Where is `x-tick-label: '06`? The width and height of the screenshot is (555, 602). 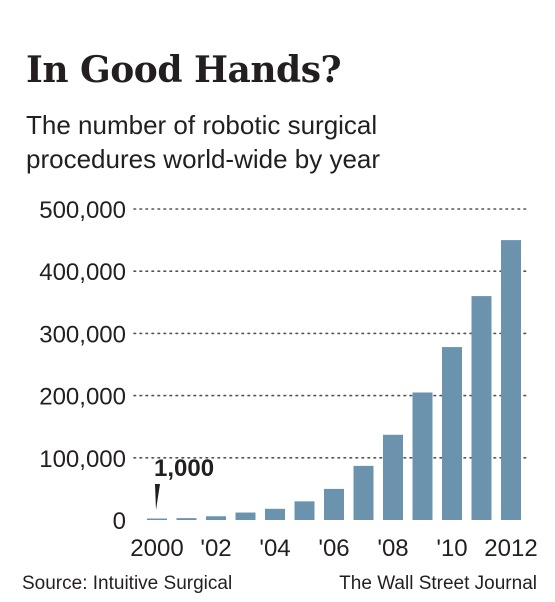 x-tick-label: '06 is located at coordinates (333, 548).